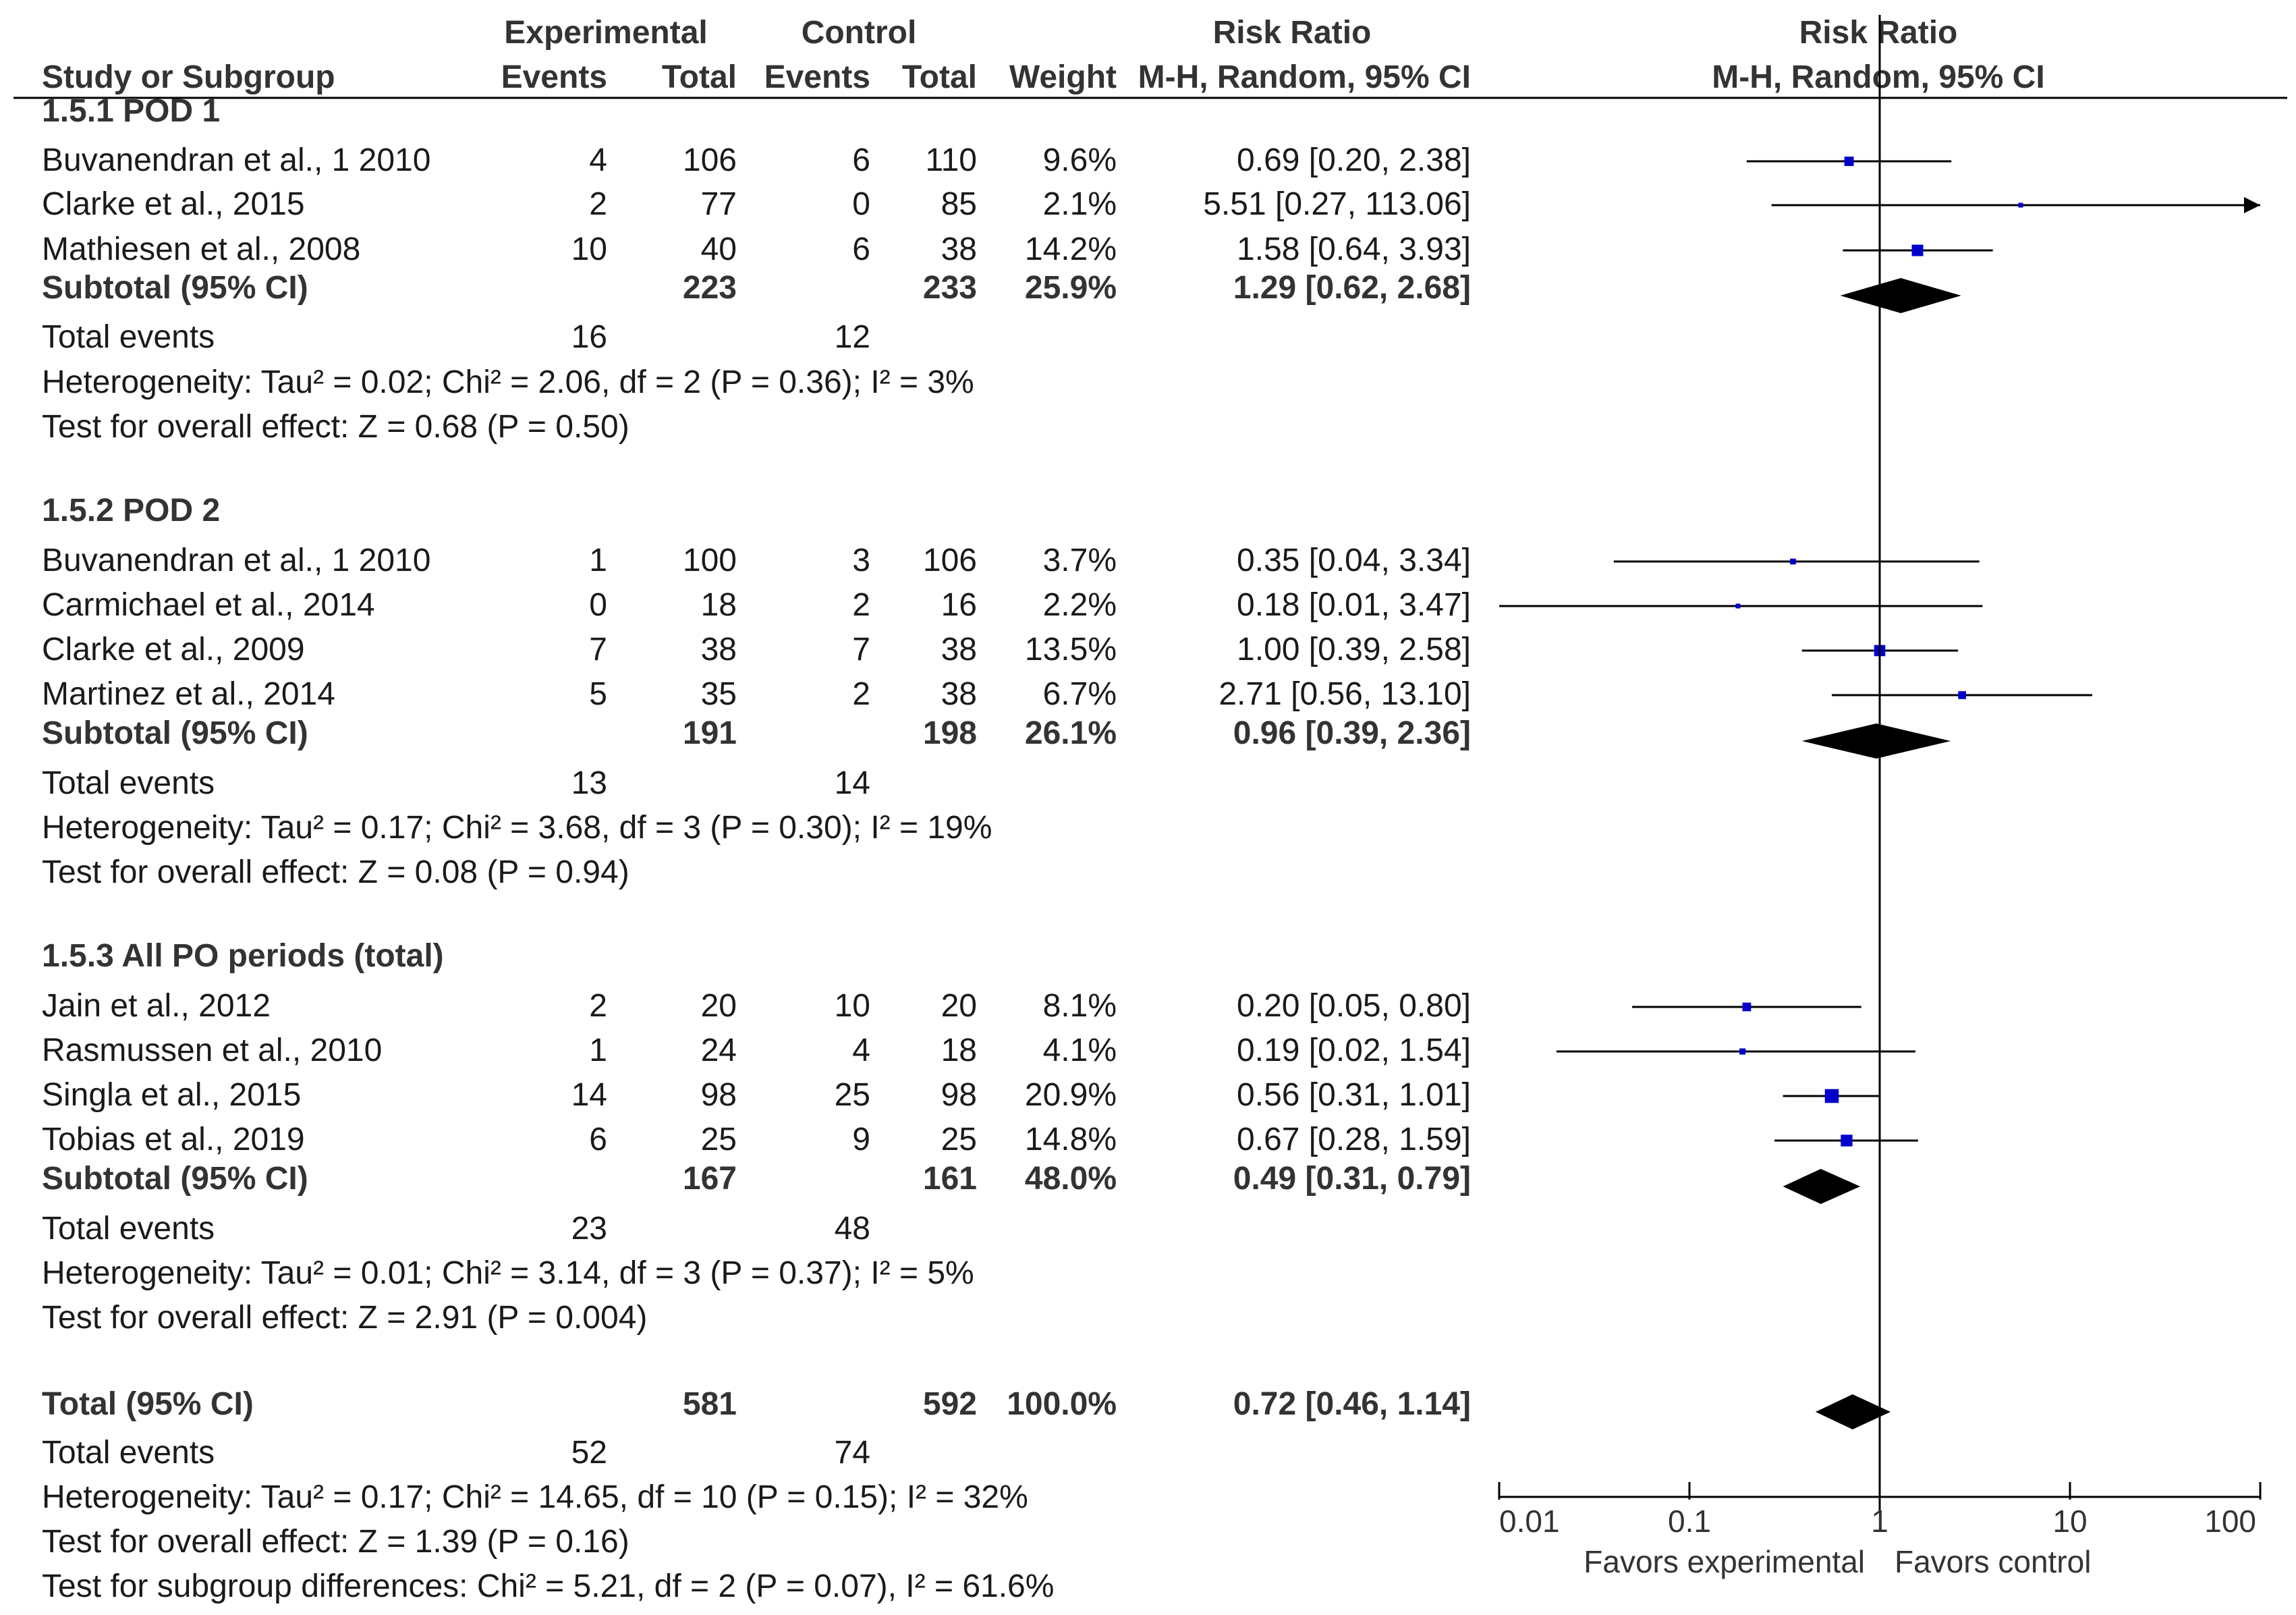 The width and height of the screenshot is (2296, 1615). What do you see at coordinates (1352, 1179) in the screenshot?
I see `subgroup-3-subtotal-ci: 0.49 [0.31, 0.79]` at bounding box center [1352, 1179].